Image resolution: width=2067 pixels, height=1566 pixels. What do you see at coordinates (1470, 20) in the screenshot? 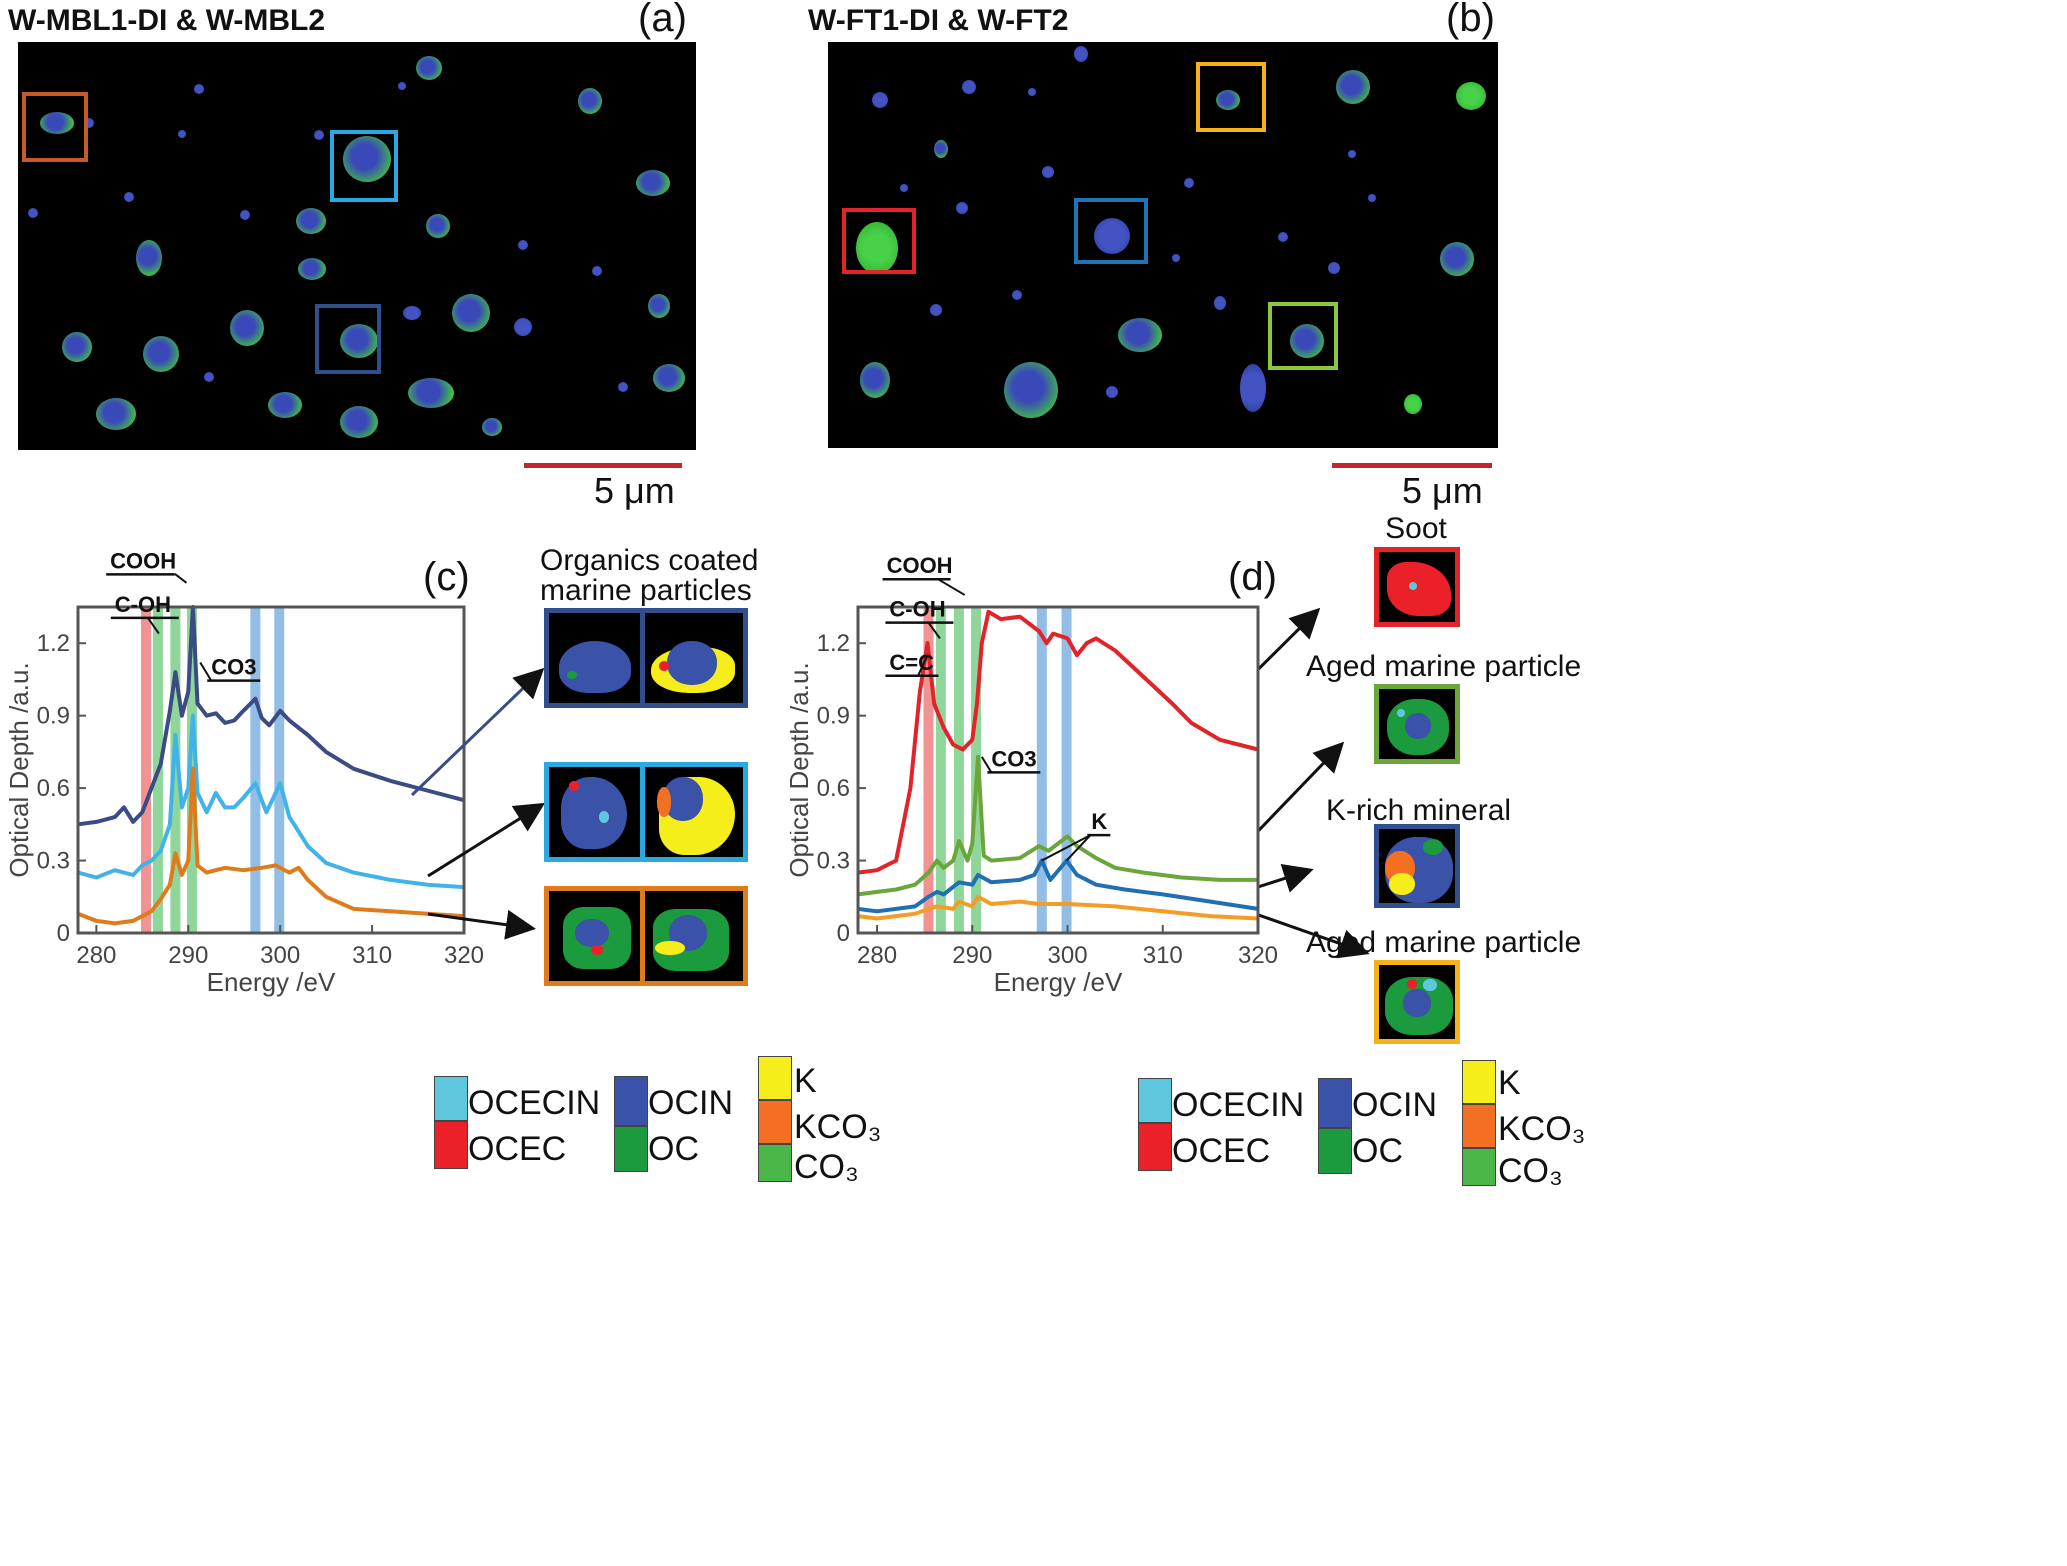
I see `panel-b-label: (b)` at bounding box center [1470, 20].